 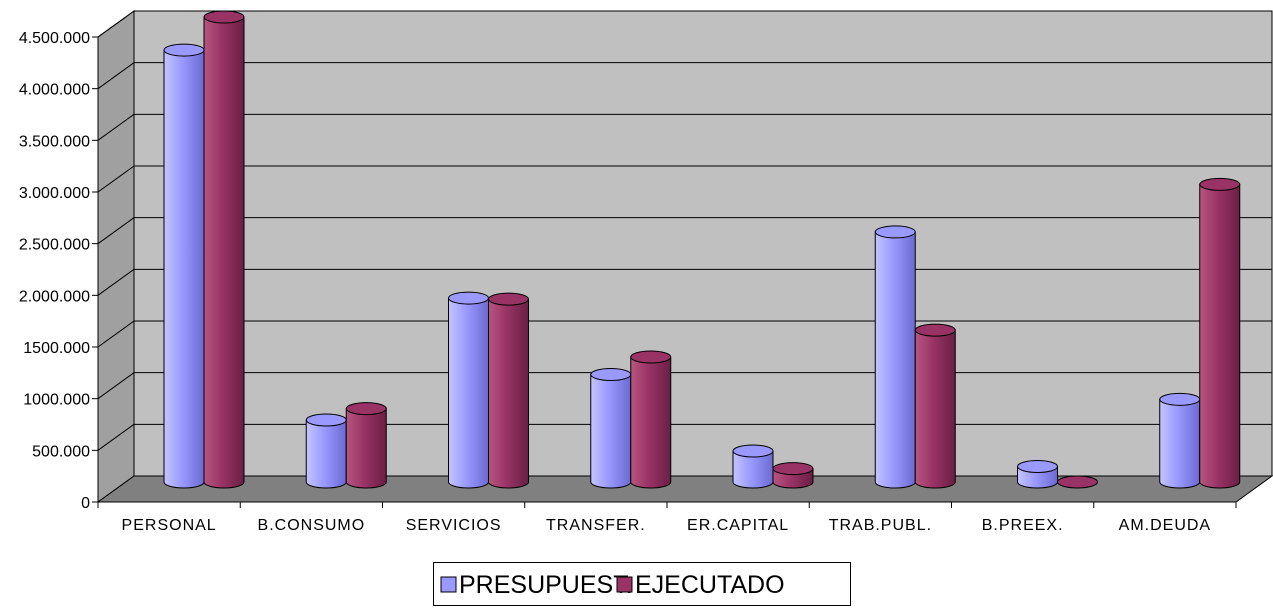 What do you see at coordinates (312, 525) in the screenshot?
I see `x-tick-label-1: B.CONSUMO` at bounding box center [312, 525].